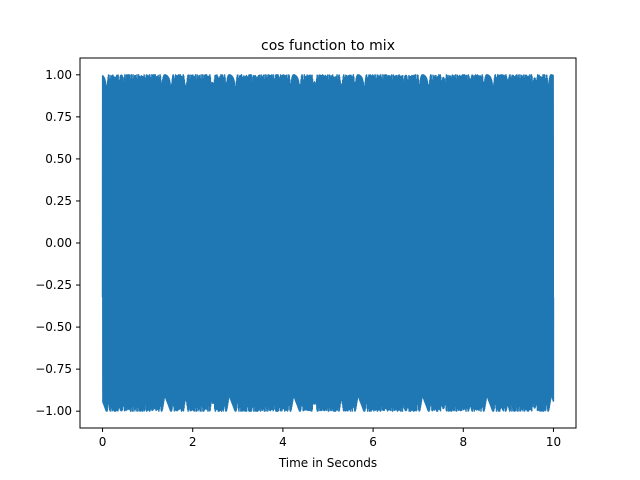 The image size is (640, 480). Describe the element at coordinates (53, 411) in the screenshot. I see `y-tick-label: −1.00` at that location.